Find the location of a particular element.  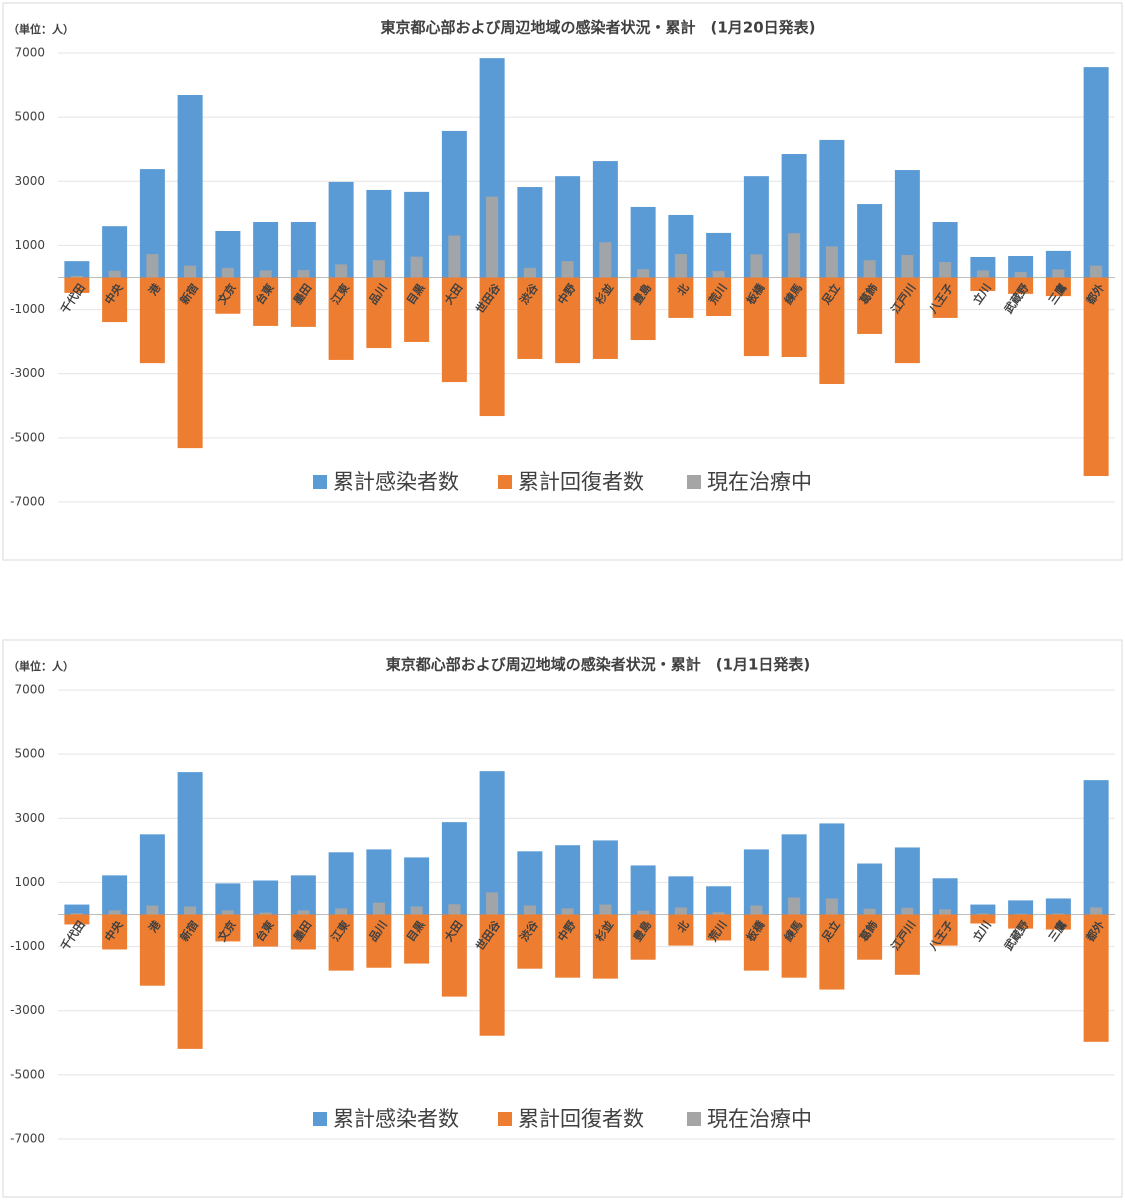

chart-title: 東京都心部および周辺地域の感染者状況・累計 (1月20日発表) is located at coordinates (597, 28).